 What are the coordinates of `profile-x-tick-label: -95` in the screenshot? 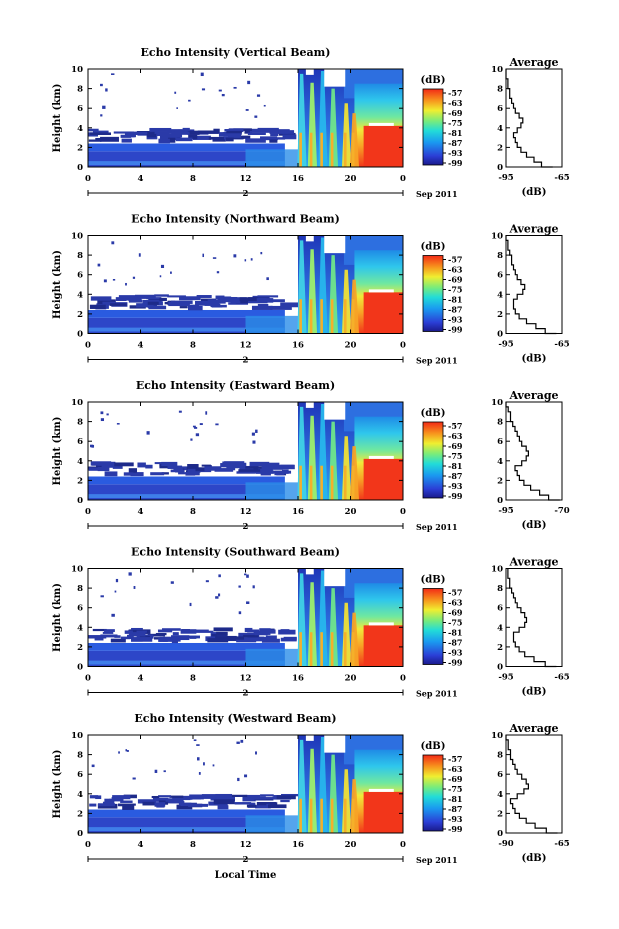 It's located at (505, 178).